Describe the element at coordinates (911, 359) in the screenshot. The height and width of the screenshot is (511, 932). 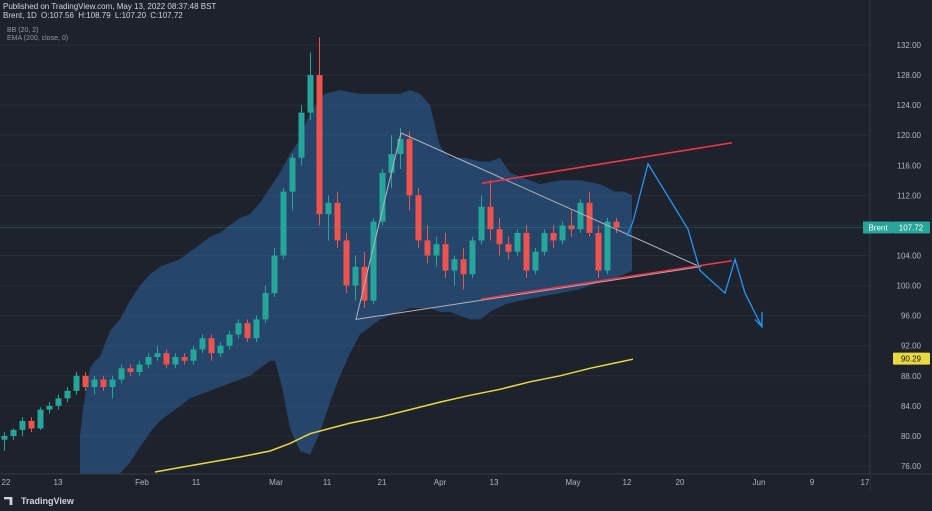
I see `ema-price-value: 90.29` at that location.